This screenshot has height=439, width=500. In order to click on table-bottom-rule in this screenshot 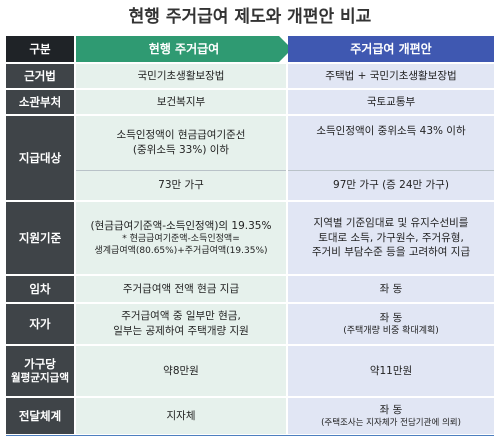, I will do `click(250, 435)`.